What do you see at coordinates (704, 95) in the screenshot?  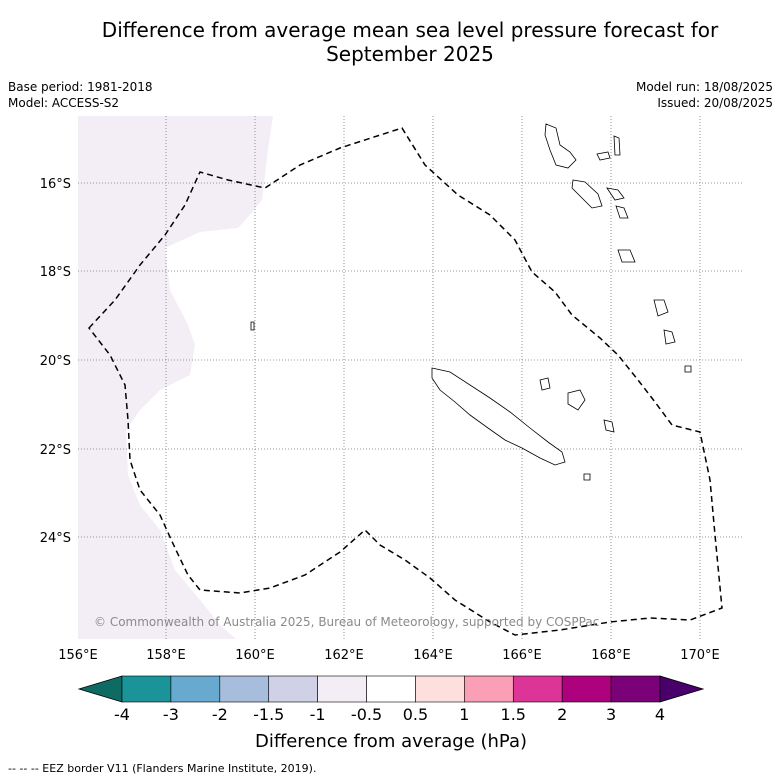 I see `meta-right: Model run: 18/08/2025 Issued: 20/08/2025` at bounding box center [704, 95].